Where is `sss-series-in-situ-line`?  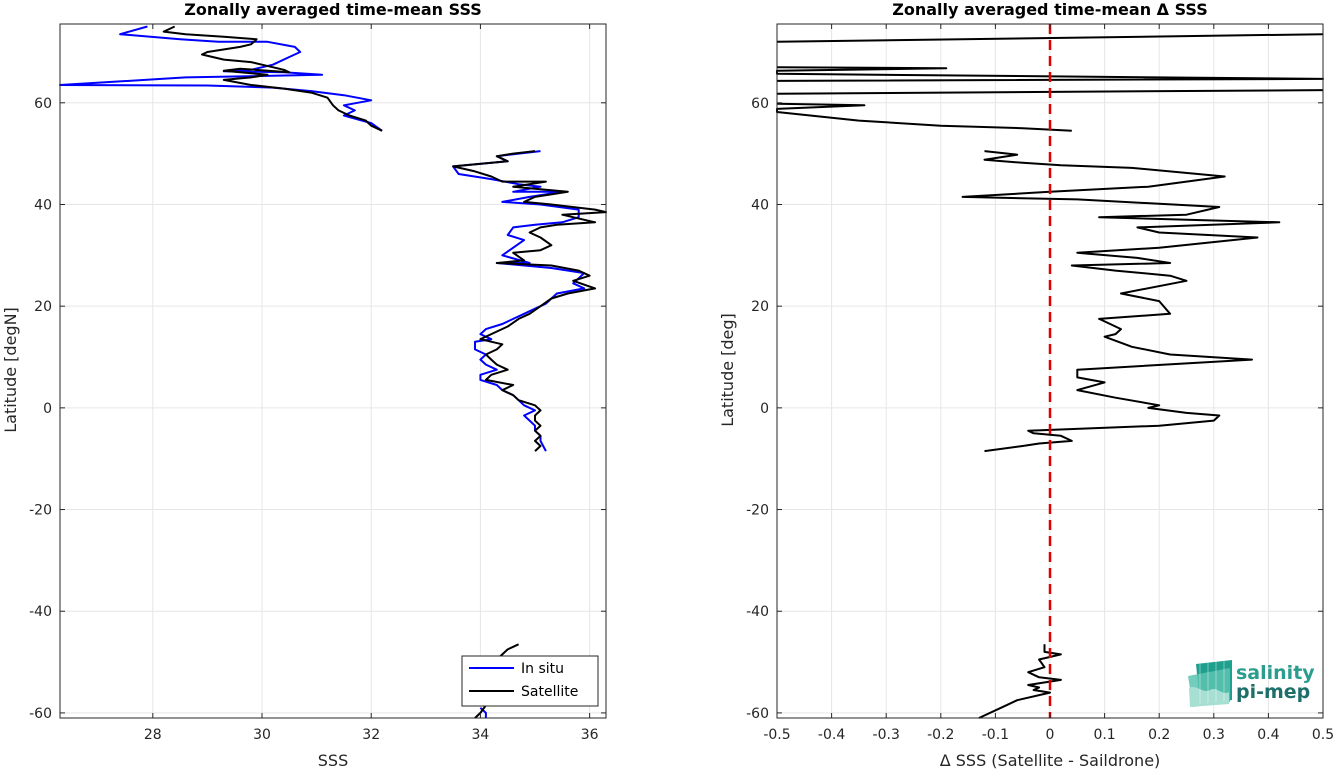
sss-series-in-situ-line is located at coordinates (221, 78).